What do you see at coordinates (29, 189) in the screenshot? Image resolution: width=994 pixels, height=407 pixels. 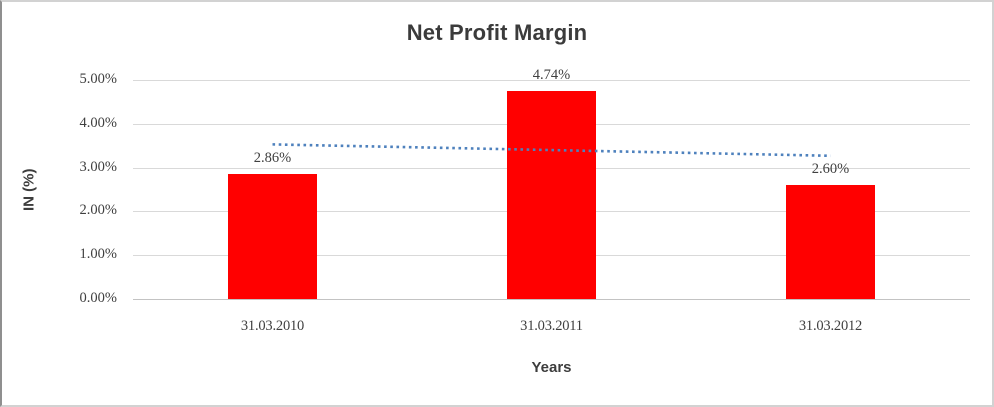 I see `y-axis-title: IN (%)` at bounding box center [29, 189].